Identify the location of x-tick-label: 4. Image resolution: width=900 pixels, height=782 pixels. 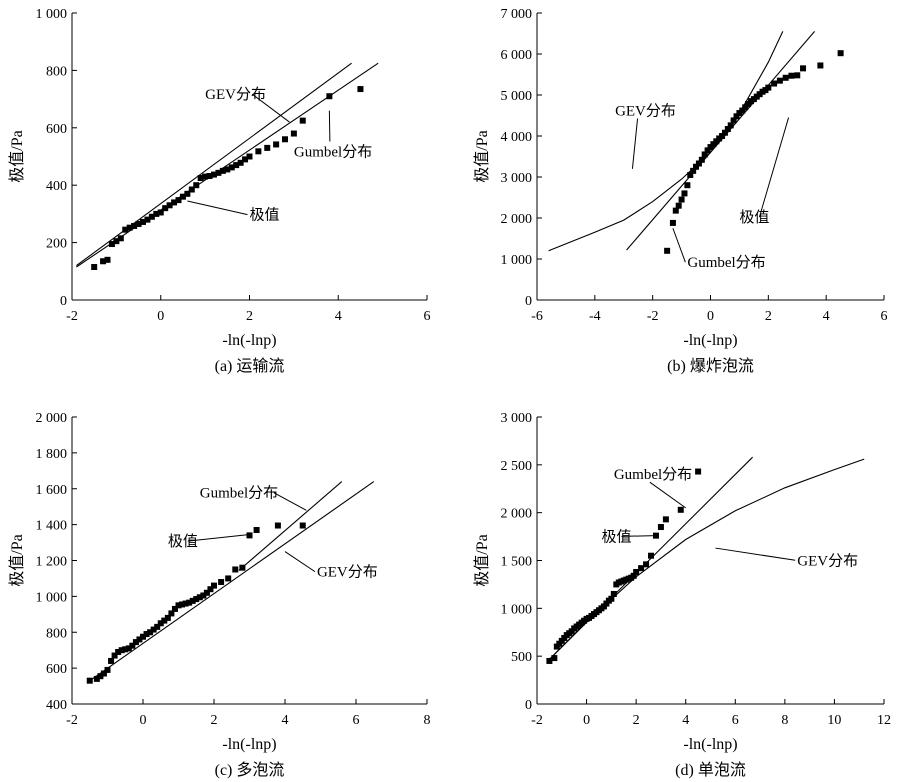
(826, 316).